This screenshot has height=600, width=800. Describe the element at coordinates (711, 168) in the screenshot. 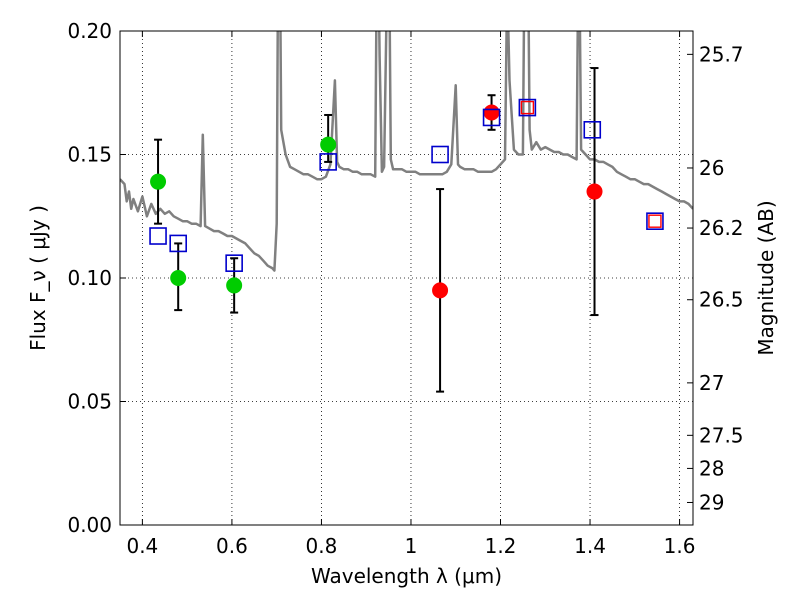

I see `magnitude-tick-label: 26` at that location.